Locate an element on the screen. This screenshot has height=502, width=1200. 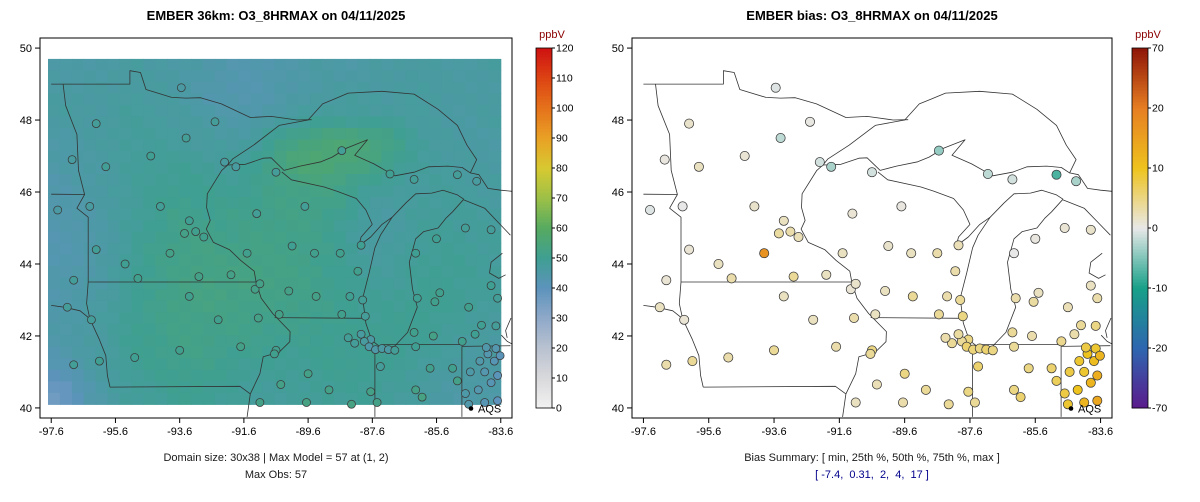
x-tick-label: -93.6 is located at coordinates (774, 432).